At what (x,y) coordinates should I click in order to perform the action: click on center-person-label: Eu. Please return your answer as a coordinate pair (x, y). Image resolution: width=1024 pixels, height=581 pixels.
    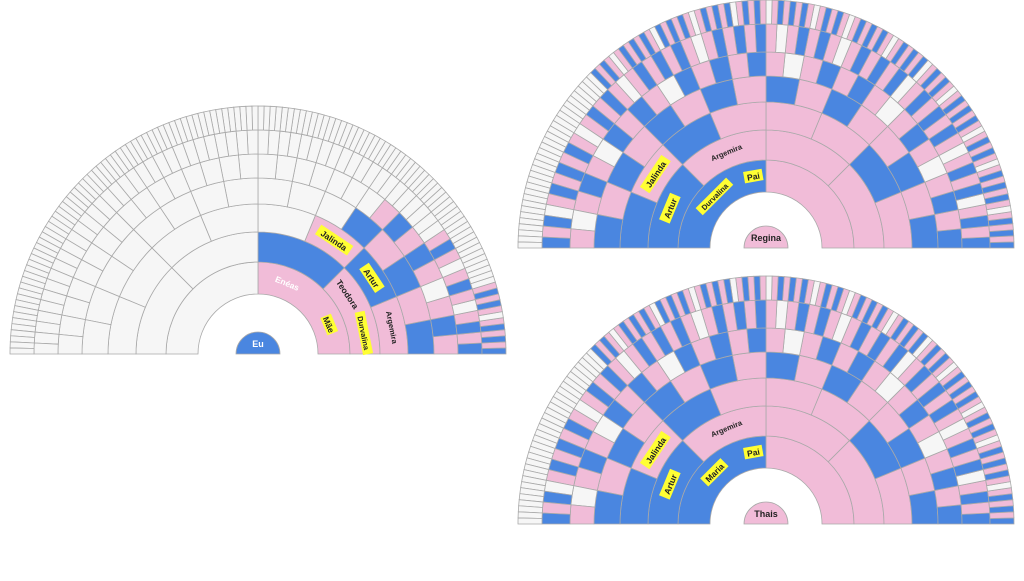
    Looking at the image, I should click on (258, 344).